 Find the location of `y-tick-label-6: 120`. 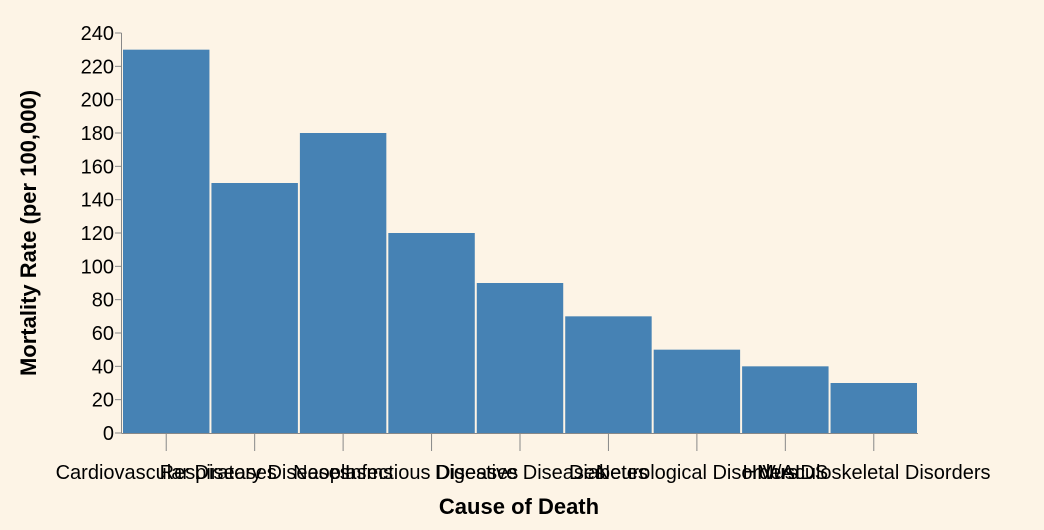

y-tick-label-6: 120 is located at coordinates (97, 234).